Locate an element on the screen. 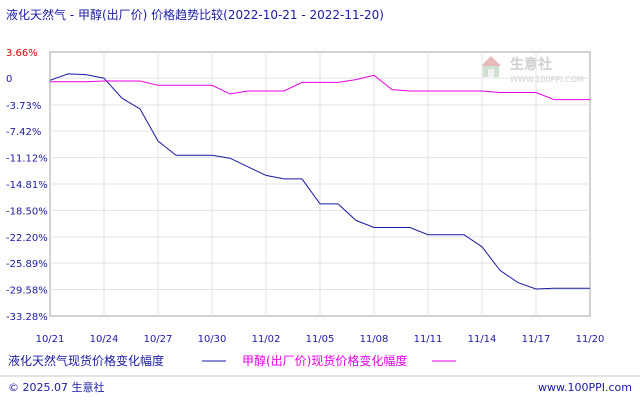 The image size is (640, 404). watermark: 生意社 WWW.100PPI.COM is located at coordinates (532, 70).